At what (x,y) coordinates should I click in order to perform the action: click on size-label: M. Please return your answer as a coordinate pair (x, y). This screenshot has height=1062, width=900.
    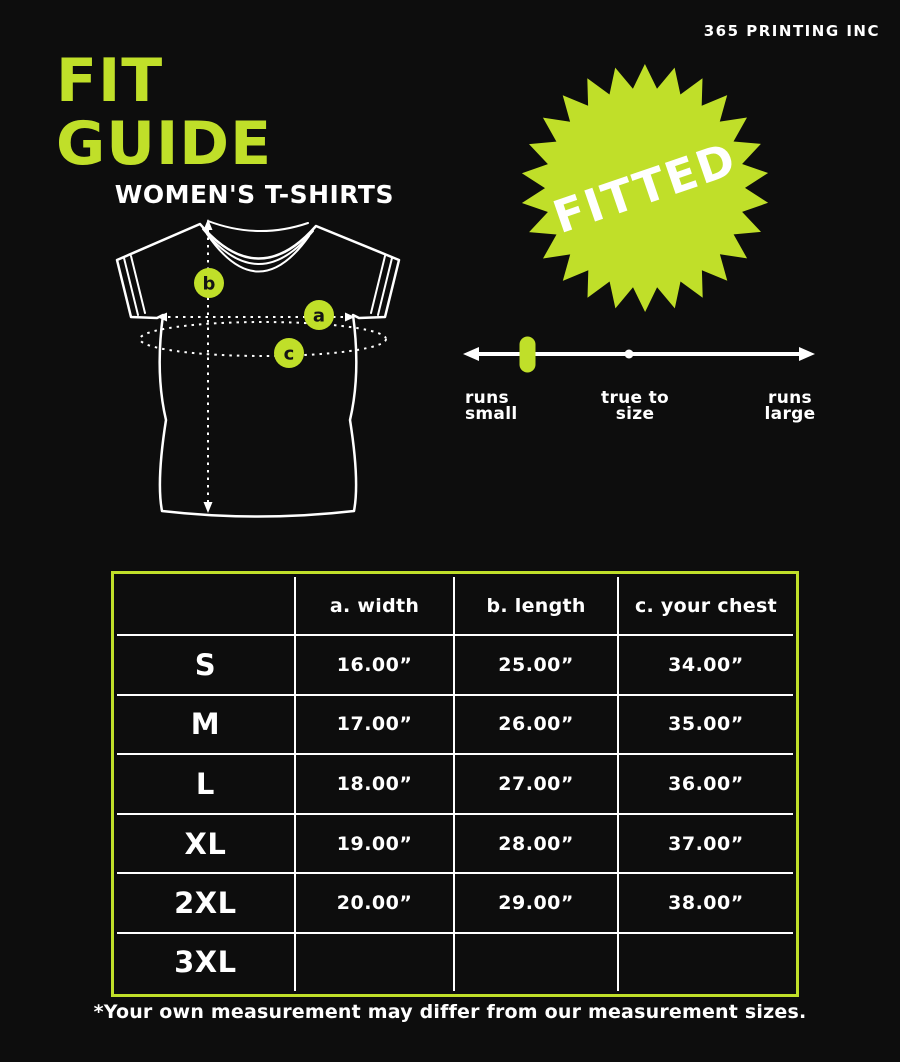
    Looking at the image, I should click on (206, 724).